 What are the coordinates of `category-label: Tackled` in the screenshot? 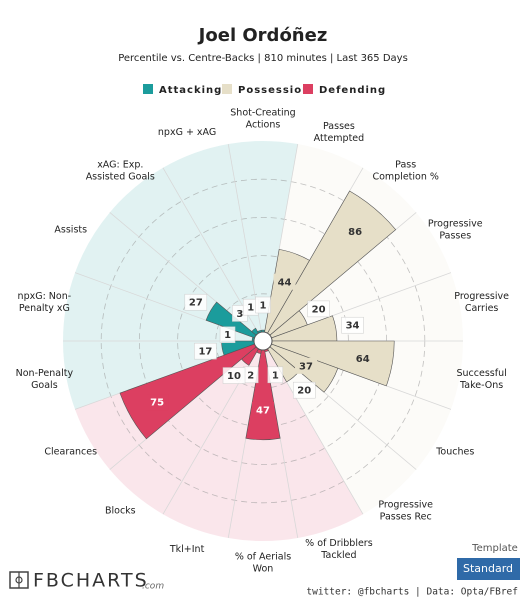 It's located at (338, 555).